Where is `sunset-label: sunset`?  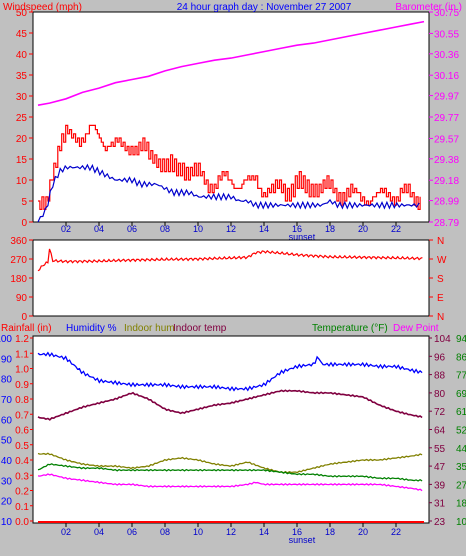 sunset-label: sunset is located at coordinates (302, 237).